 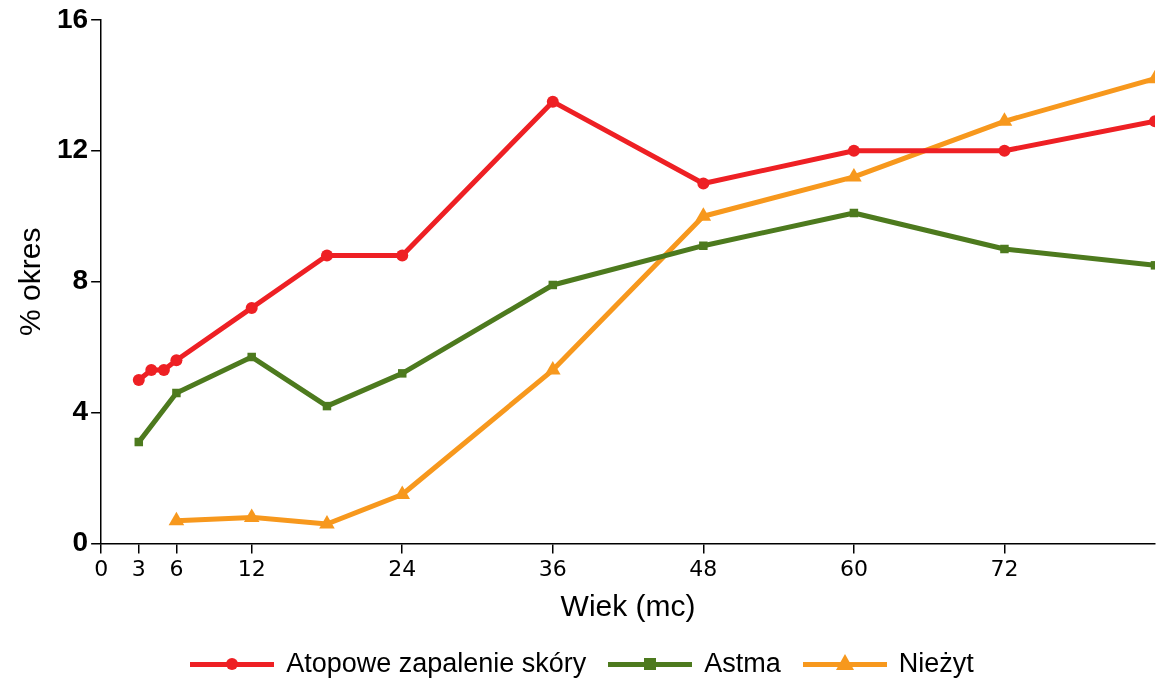 What do you see at coordinates (138, 568) in the screenshot?
I see `x-tick-label: 3` at bounding box center [138, 568].